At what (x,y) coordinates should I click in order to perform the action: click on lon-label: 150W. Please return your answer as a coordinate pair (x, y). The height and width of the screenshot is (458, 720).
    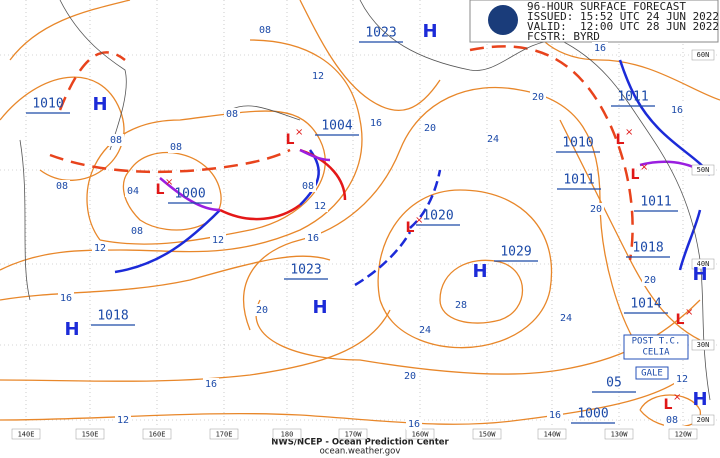
    Looking at the image, I should click on (488, 435).